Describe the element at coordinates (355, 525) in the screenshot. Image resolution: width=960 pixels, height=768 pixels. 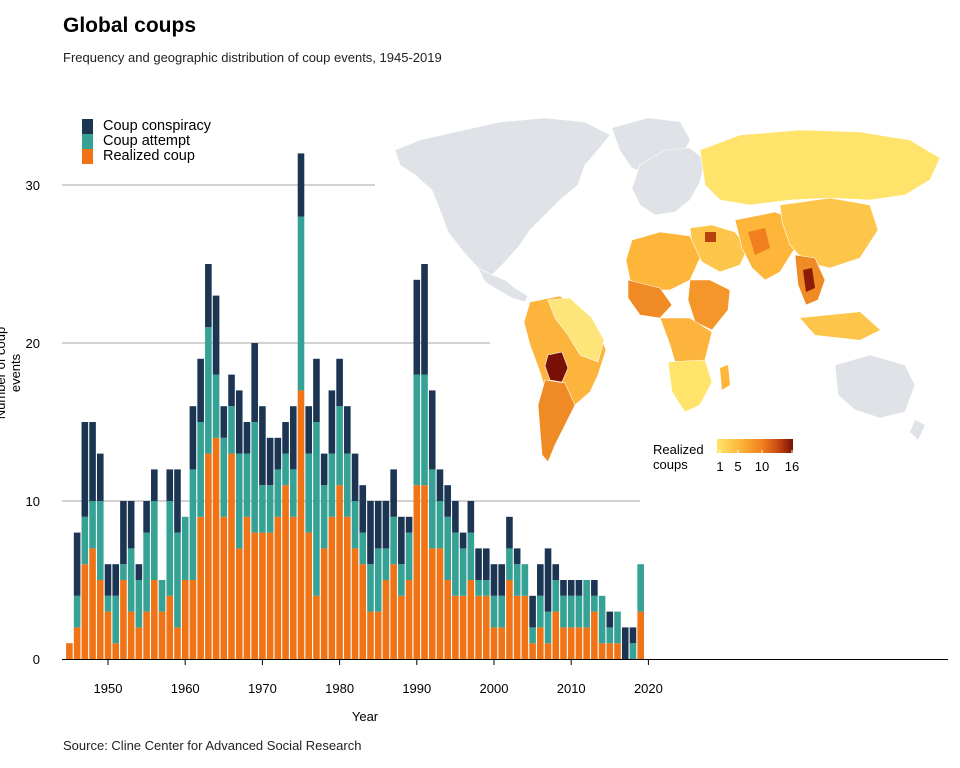
I see `bar-1982-attempt` at that location.